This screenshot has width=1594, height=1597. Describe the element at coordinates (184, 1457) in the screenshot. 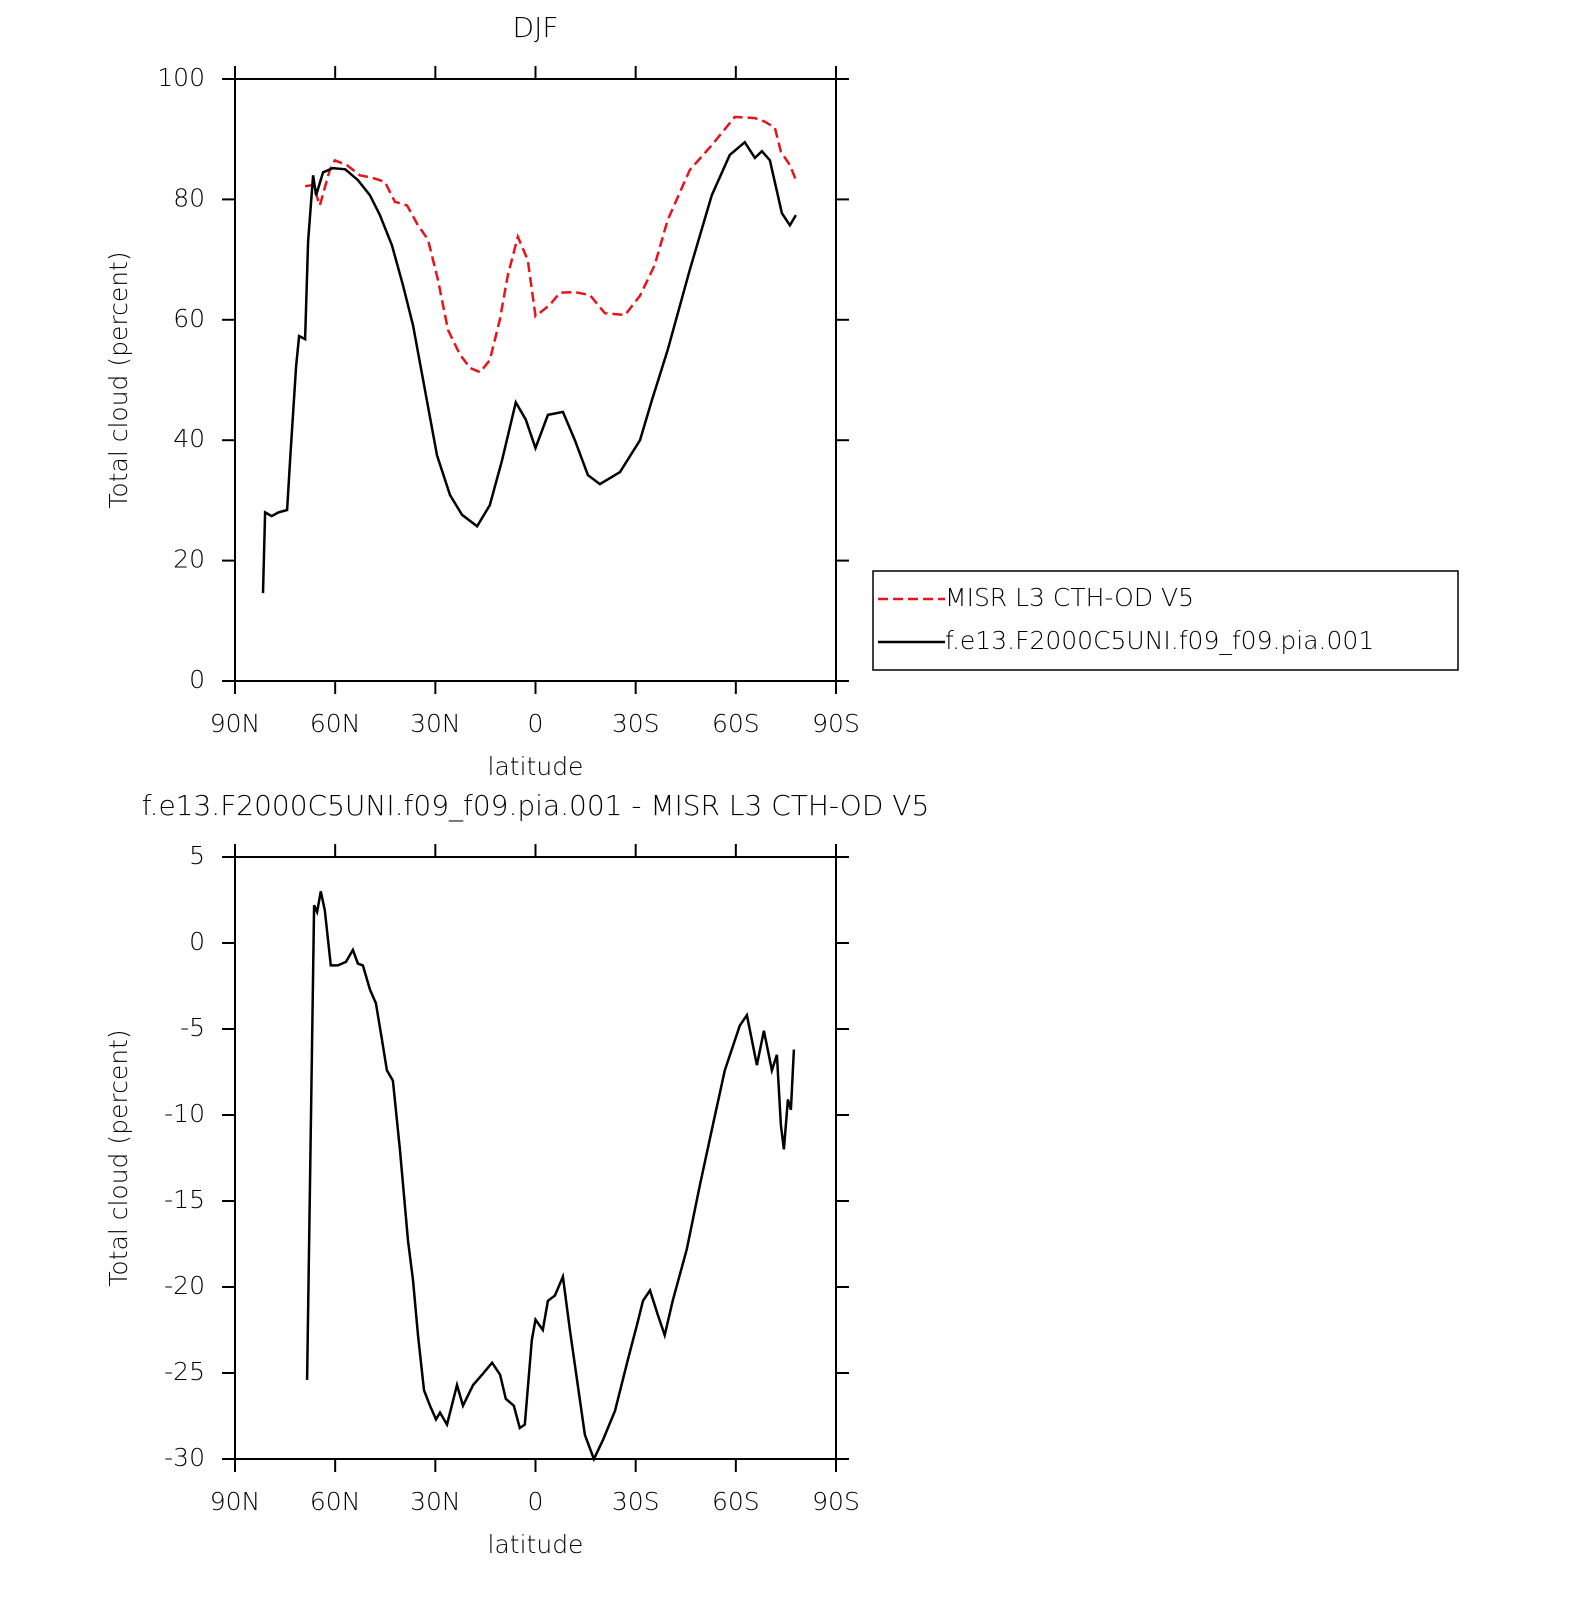

I see `y-tick-label: -30` at that location.